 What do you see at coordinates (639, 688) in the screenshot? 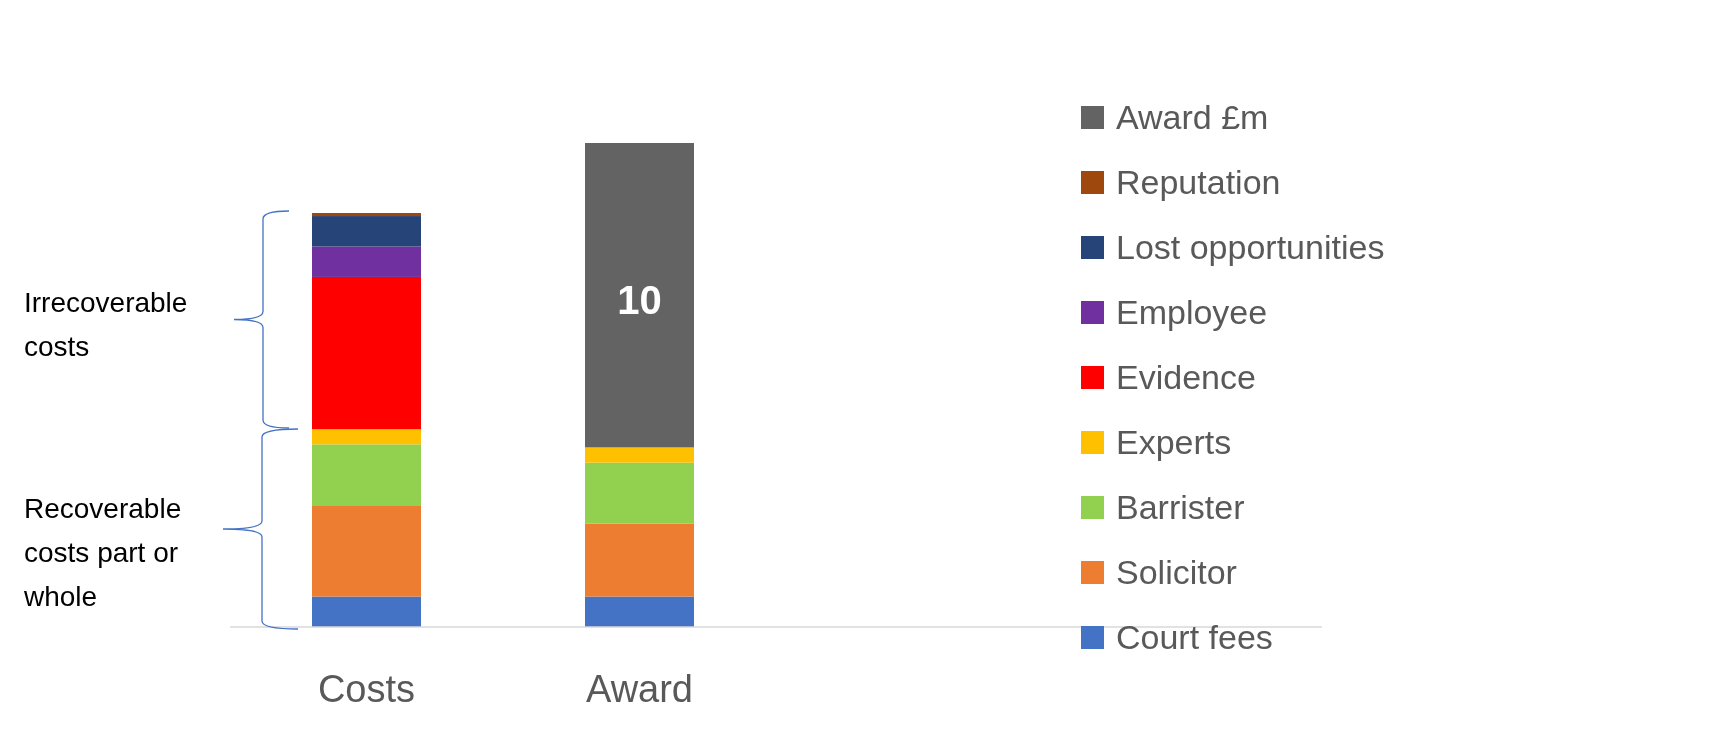
I see `x-tick-label: Award` at bounding box center [639, 688].